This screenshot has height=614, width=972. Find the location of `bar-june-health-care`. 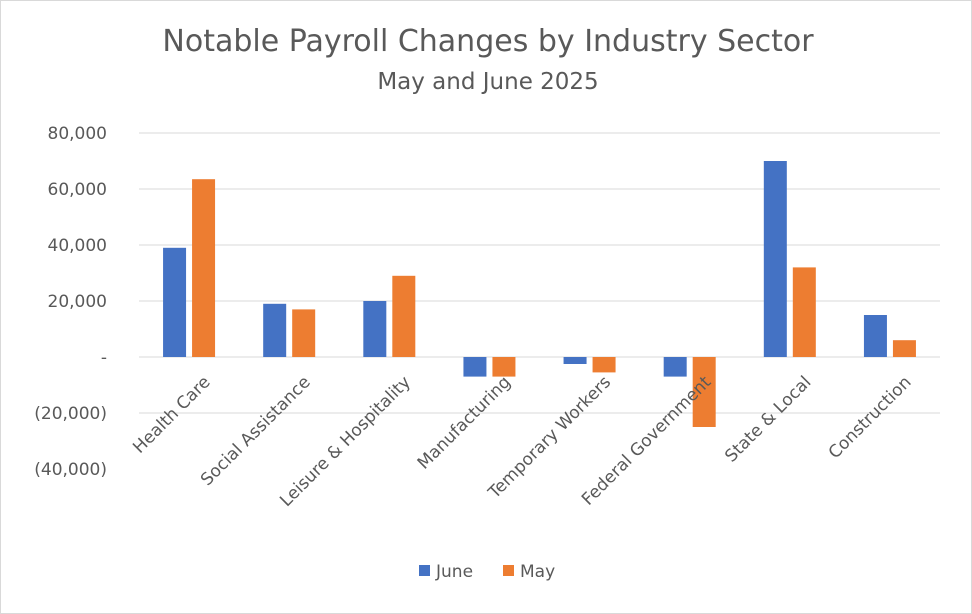

bar-june-health-care is located at coordinates (175, 302).